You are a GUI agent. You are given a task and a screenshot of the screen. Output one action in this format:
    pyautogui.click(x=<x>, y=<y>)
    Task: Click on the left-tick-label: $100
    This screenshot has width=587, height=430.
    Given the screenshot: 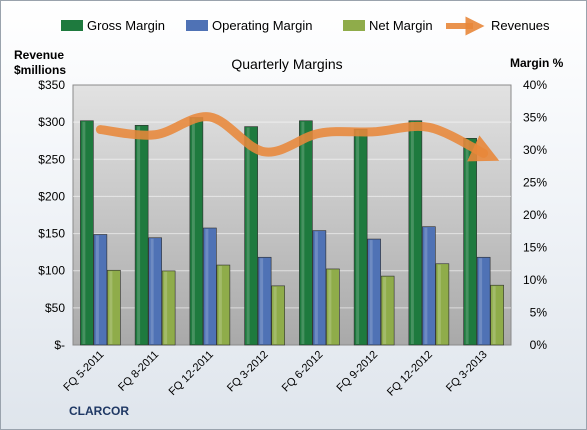 What is the action you would take?
    pyautogui.click(x=51, y=271)
    